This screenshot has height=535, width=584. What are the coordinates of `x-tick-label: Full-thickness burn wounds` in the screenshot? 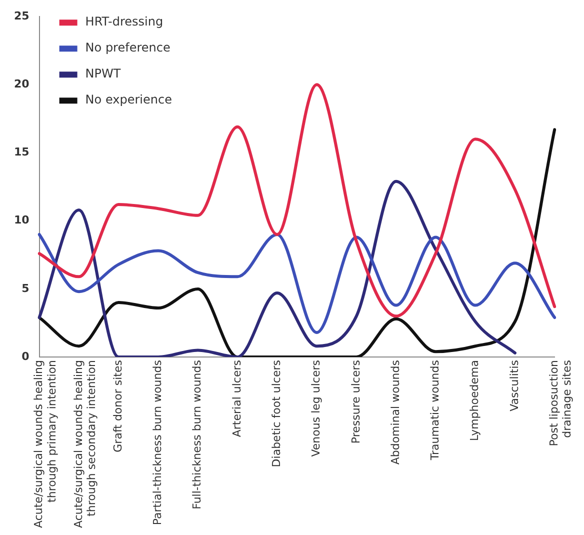 It's located at (197, 435).